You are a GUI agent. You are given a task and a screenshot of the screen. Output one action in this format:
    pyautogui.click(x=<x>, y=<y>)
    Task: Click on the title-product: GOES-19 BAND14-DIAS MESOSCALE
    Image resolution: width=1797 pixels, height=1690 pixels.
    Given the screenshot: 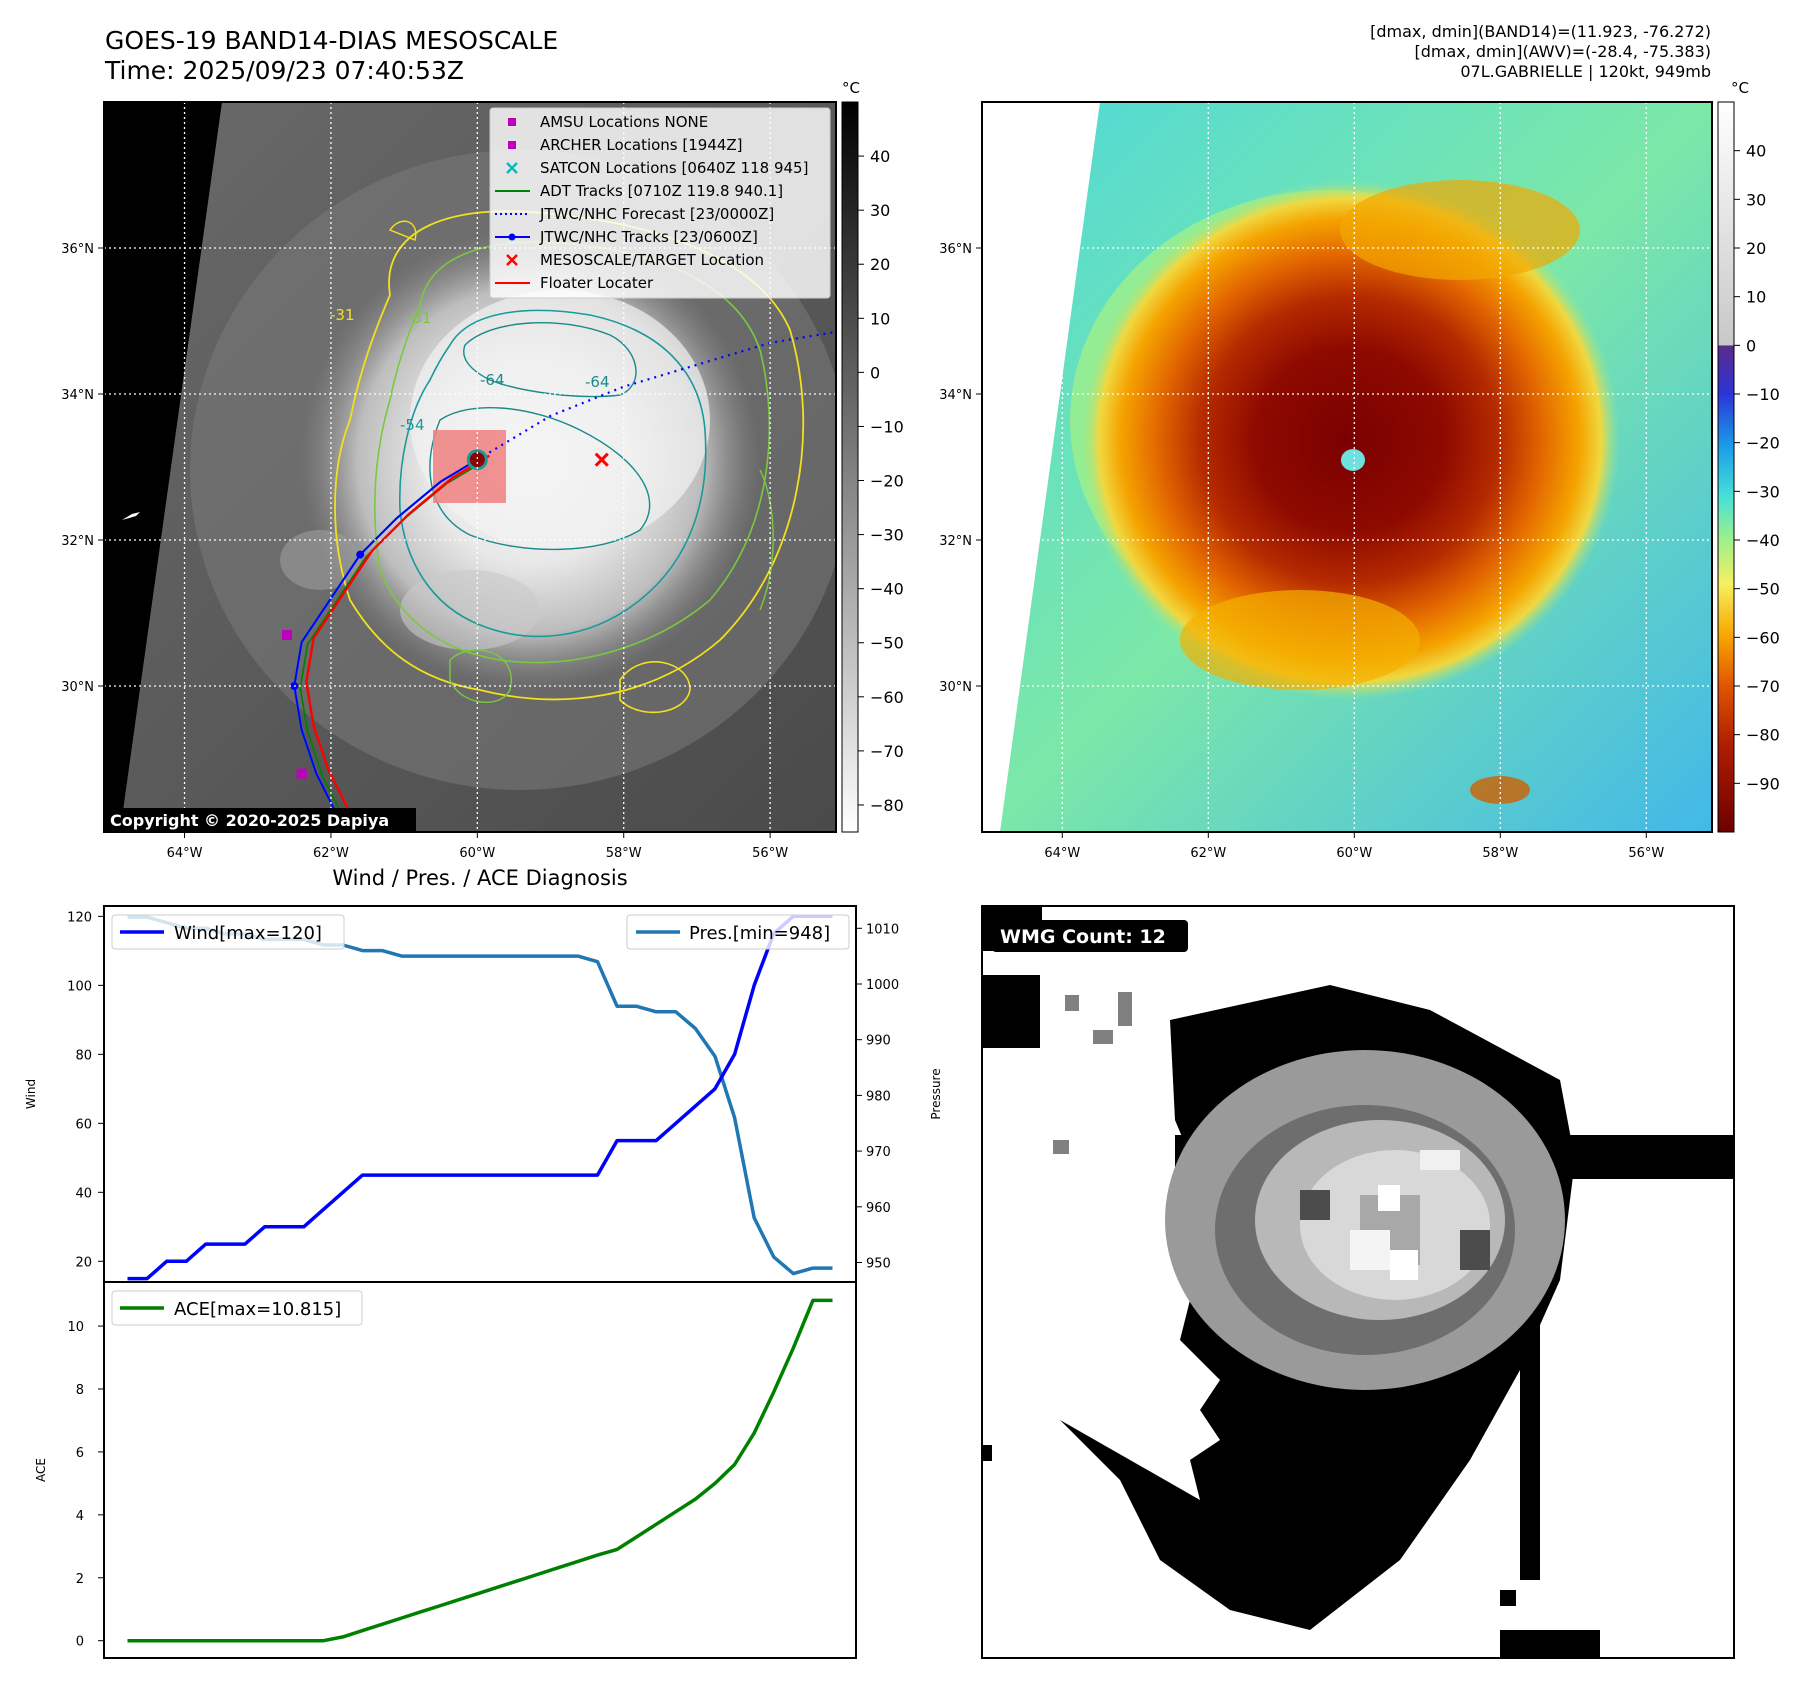 What is the action you would take?
    pyautogui.click(x=332, y=40)
    